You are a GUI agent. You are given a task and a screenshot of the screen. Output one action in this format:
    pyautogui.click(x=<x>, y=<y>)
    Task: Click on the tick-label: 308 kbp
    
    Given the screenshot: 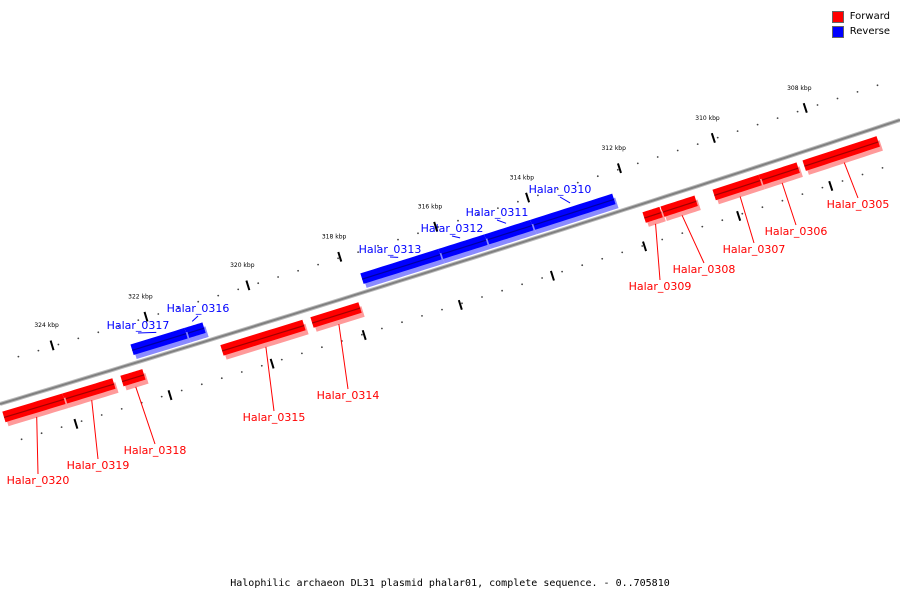 What is the action you would take?
    pyautogui.click(x=799, y=88)
    